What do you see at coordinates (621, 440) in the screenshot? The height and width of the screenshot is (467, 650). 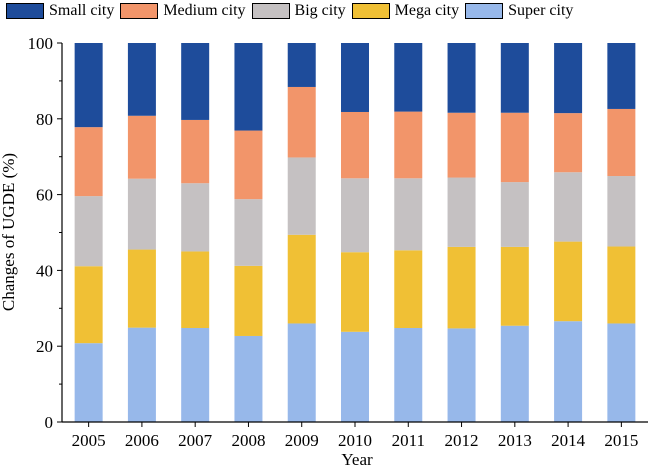 I see `x-tick-label: 2015` at bounding box center [621, 440].